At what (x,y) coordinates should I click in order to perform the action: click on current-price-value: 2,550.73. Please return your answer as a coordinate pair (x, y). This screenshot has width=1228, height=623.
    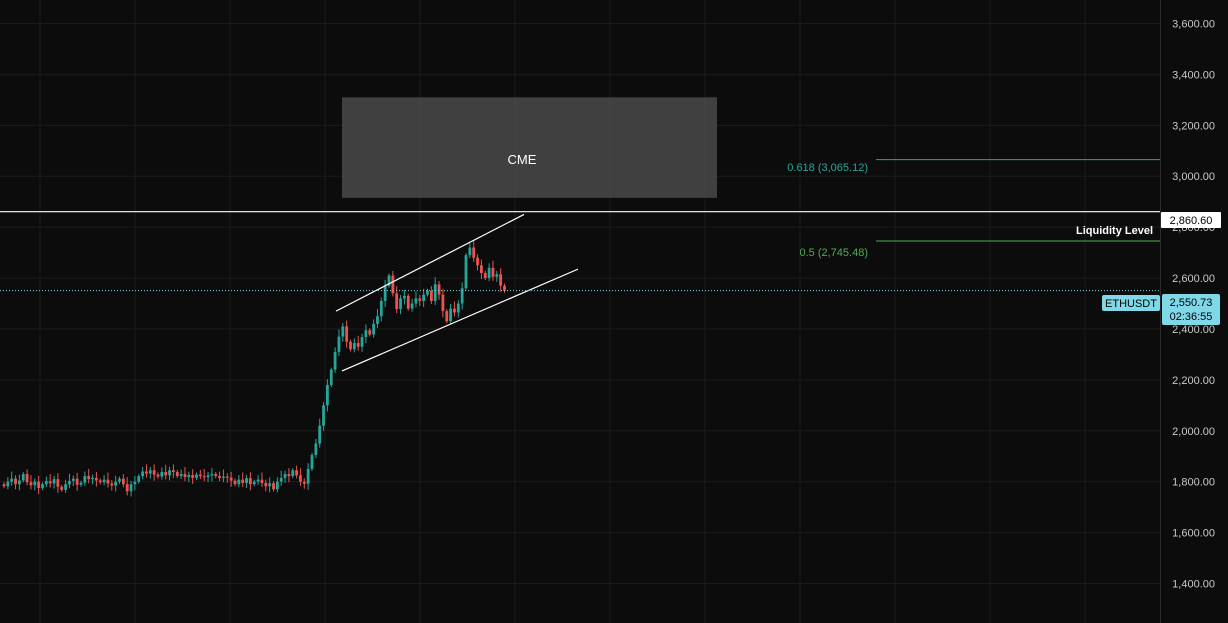
    Looking at the image, I should click on (1191, 303).